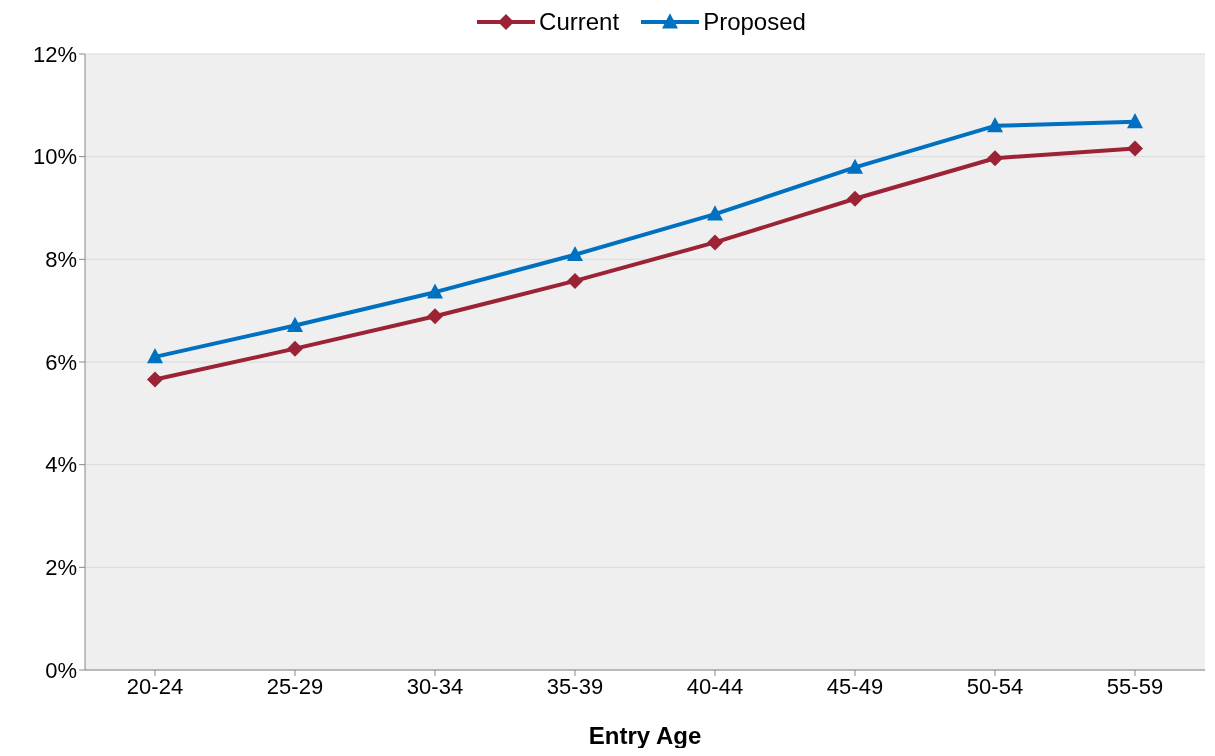  What do you see at coordinates (54, 54) in the screenshot?
I see `y-tick-label: 12%` at bounding box center [54, 54].